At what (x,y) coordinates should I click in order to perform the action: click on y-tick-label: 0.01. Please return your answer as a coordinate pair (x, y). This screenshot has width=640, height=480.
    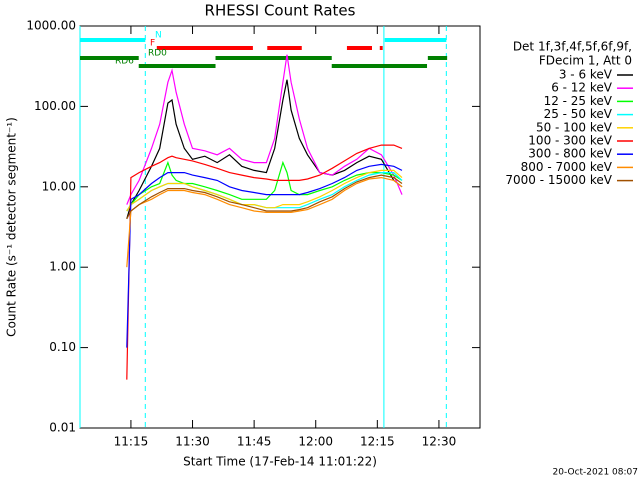
    Looking at the image, I should click on (62, 428).